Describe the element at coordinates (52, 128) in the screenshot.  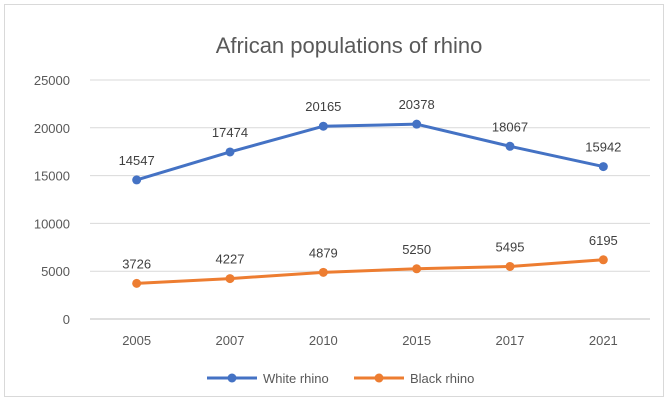
I see `y-tick-label: 20000` at that location.